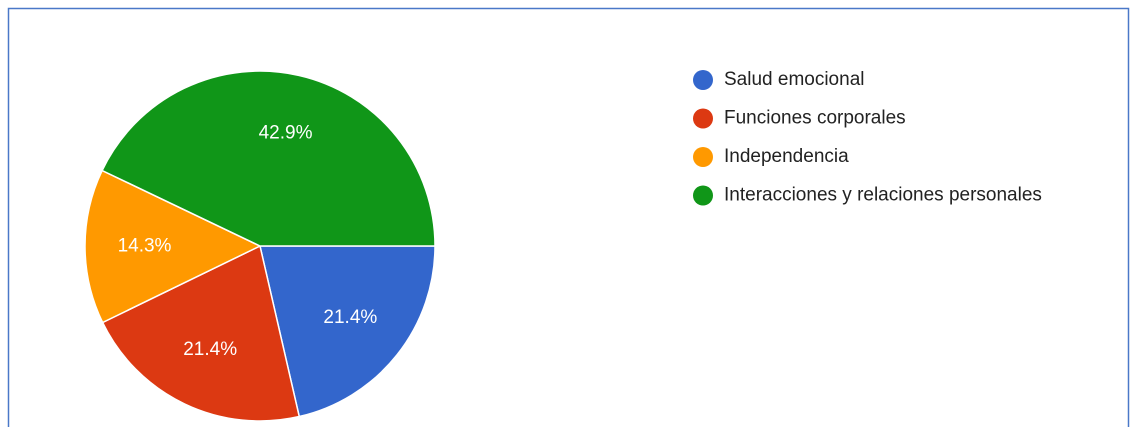 Image resolution: width=1131 pixels, height=427 pixels. What do you see at coordinates (815, 118) in the screenshot?
I see `legend-label: Funciones corporales` at bounding box center [815, 118].